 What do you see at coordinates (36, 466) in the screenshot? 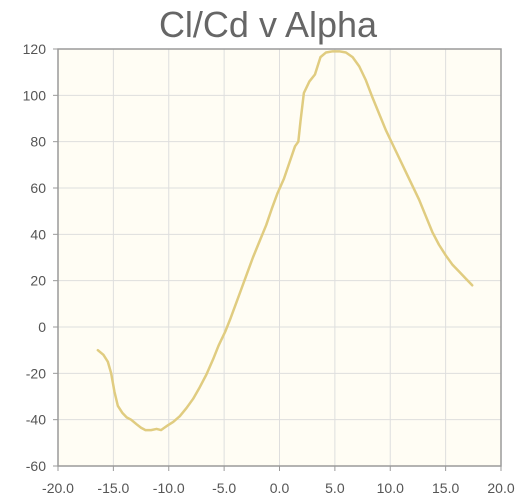
I see `y-tick-label: -60` at bounding box center [36, 466].